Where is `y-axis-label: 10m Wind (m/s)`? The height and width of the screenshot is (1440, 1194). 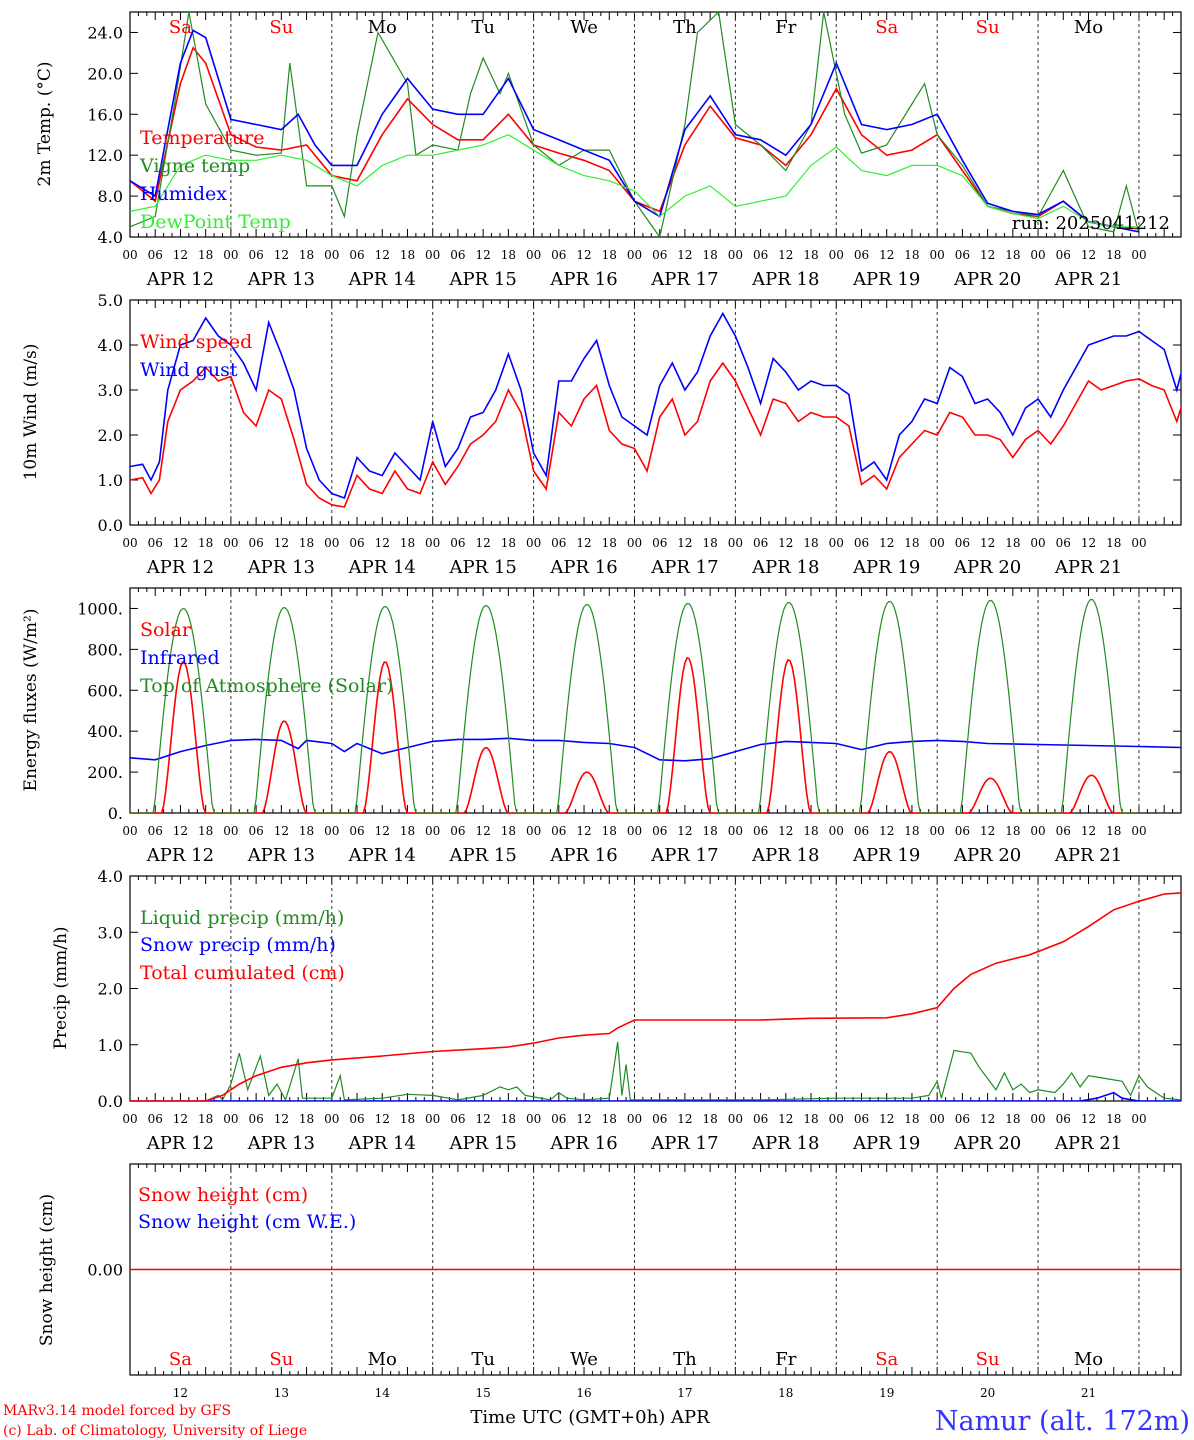
y-axis-label: 10m Wind (m/s) is located at coordinates (31, 412).